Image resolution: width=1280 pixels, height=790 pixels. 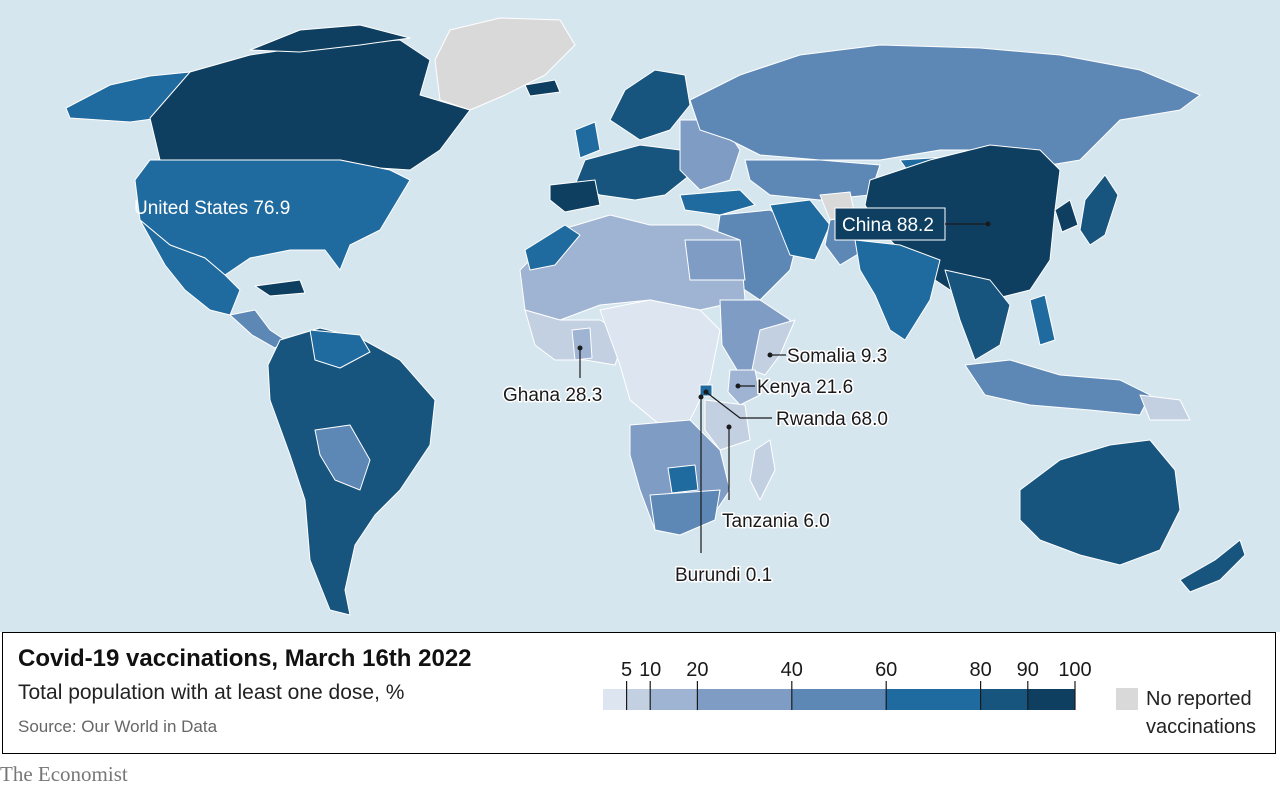 What do you see at coordinates (770, 355) in the screenshot?
I see `somalia-dot` at bounding box center [770, 355].